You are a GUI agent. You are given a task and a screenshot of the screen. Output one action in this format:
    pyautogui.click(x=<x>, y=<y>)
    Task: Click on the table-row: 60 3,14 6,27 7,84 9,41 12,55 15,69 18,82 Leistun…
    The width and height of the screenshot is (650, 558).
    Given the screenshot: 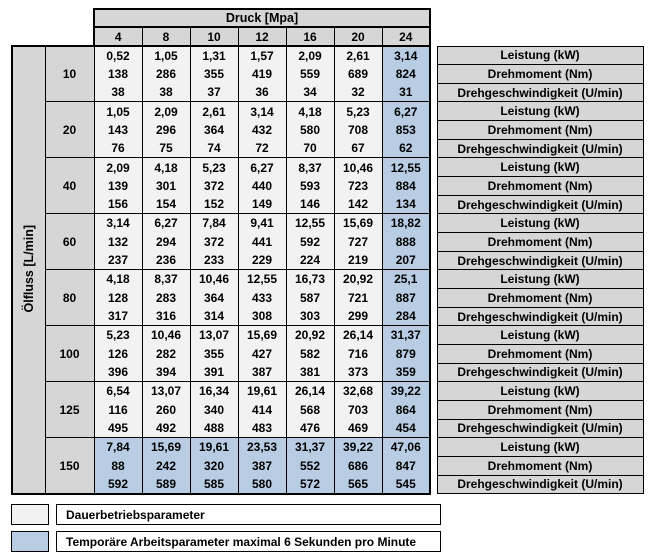 What is the action you would take?
    pyautogui.click(x=328, y=241)
    